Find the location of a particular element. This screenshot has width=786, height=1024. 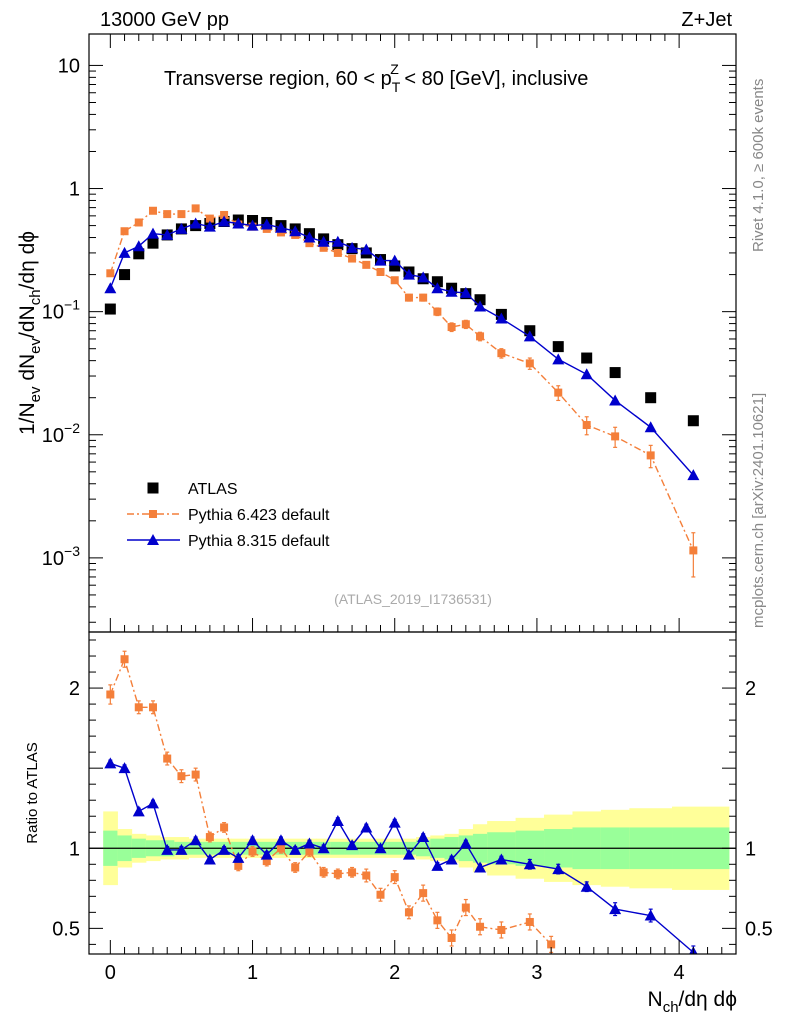

source-label: mcplots.cern.ch [arXiv:2401.10621] is located at coordinates (758, 510).